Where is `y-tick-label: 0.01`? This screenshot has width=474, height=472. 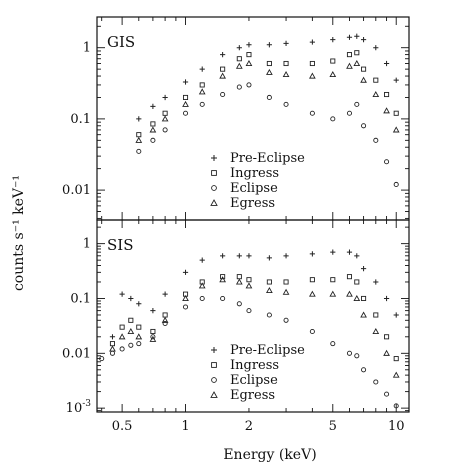 y-tick-label: 0.01 is located at coordinates (76, 353).